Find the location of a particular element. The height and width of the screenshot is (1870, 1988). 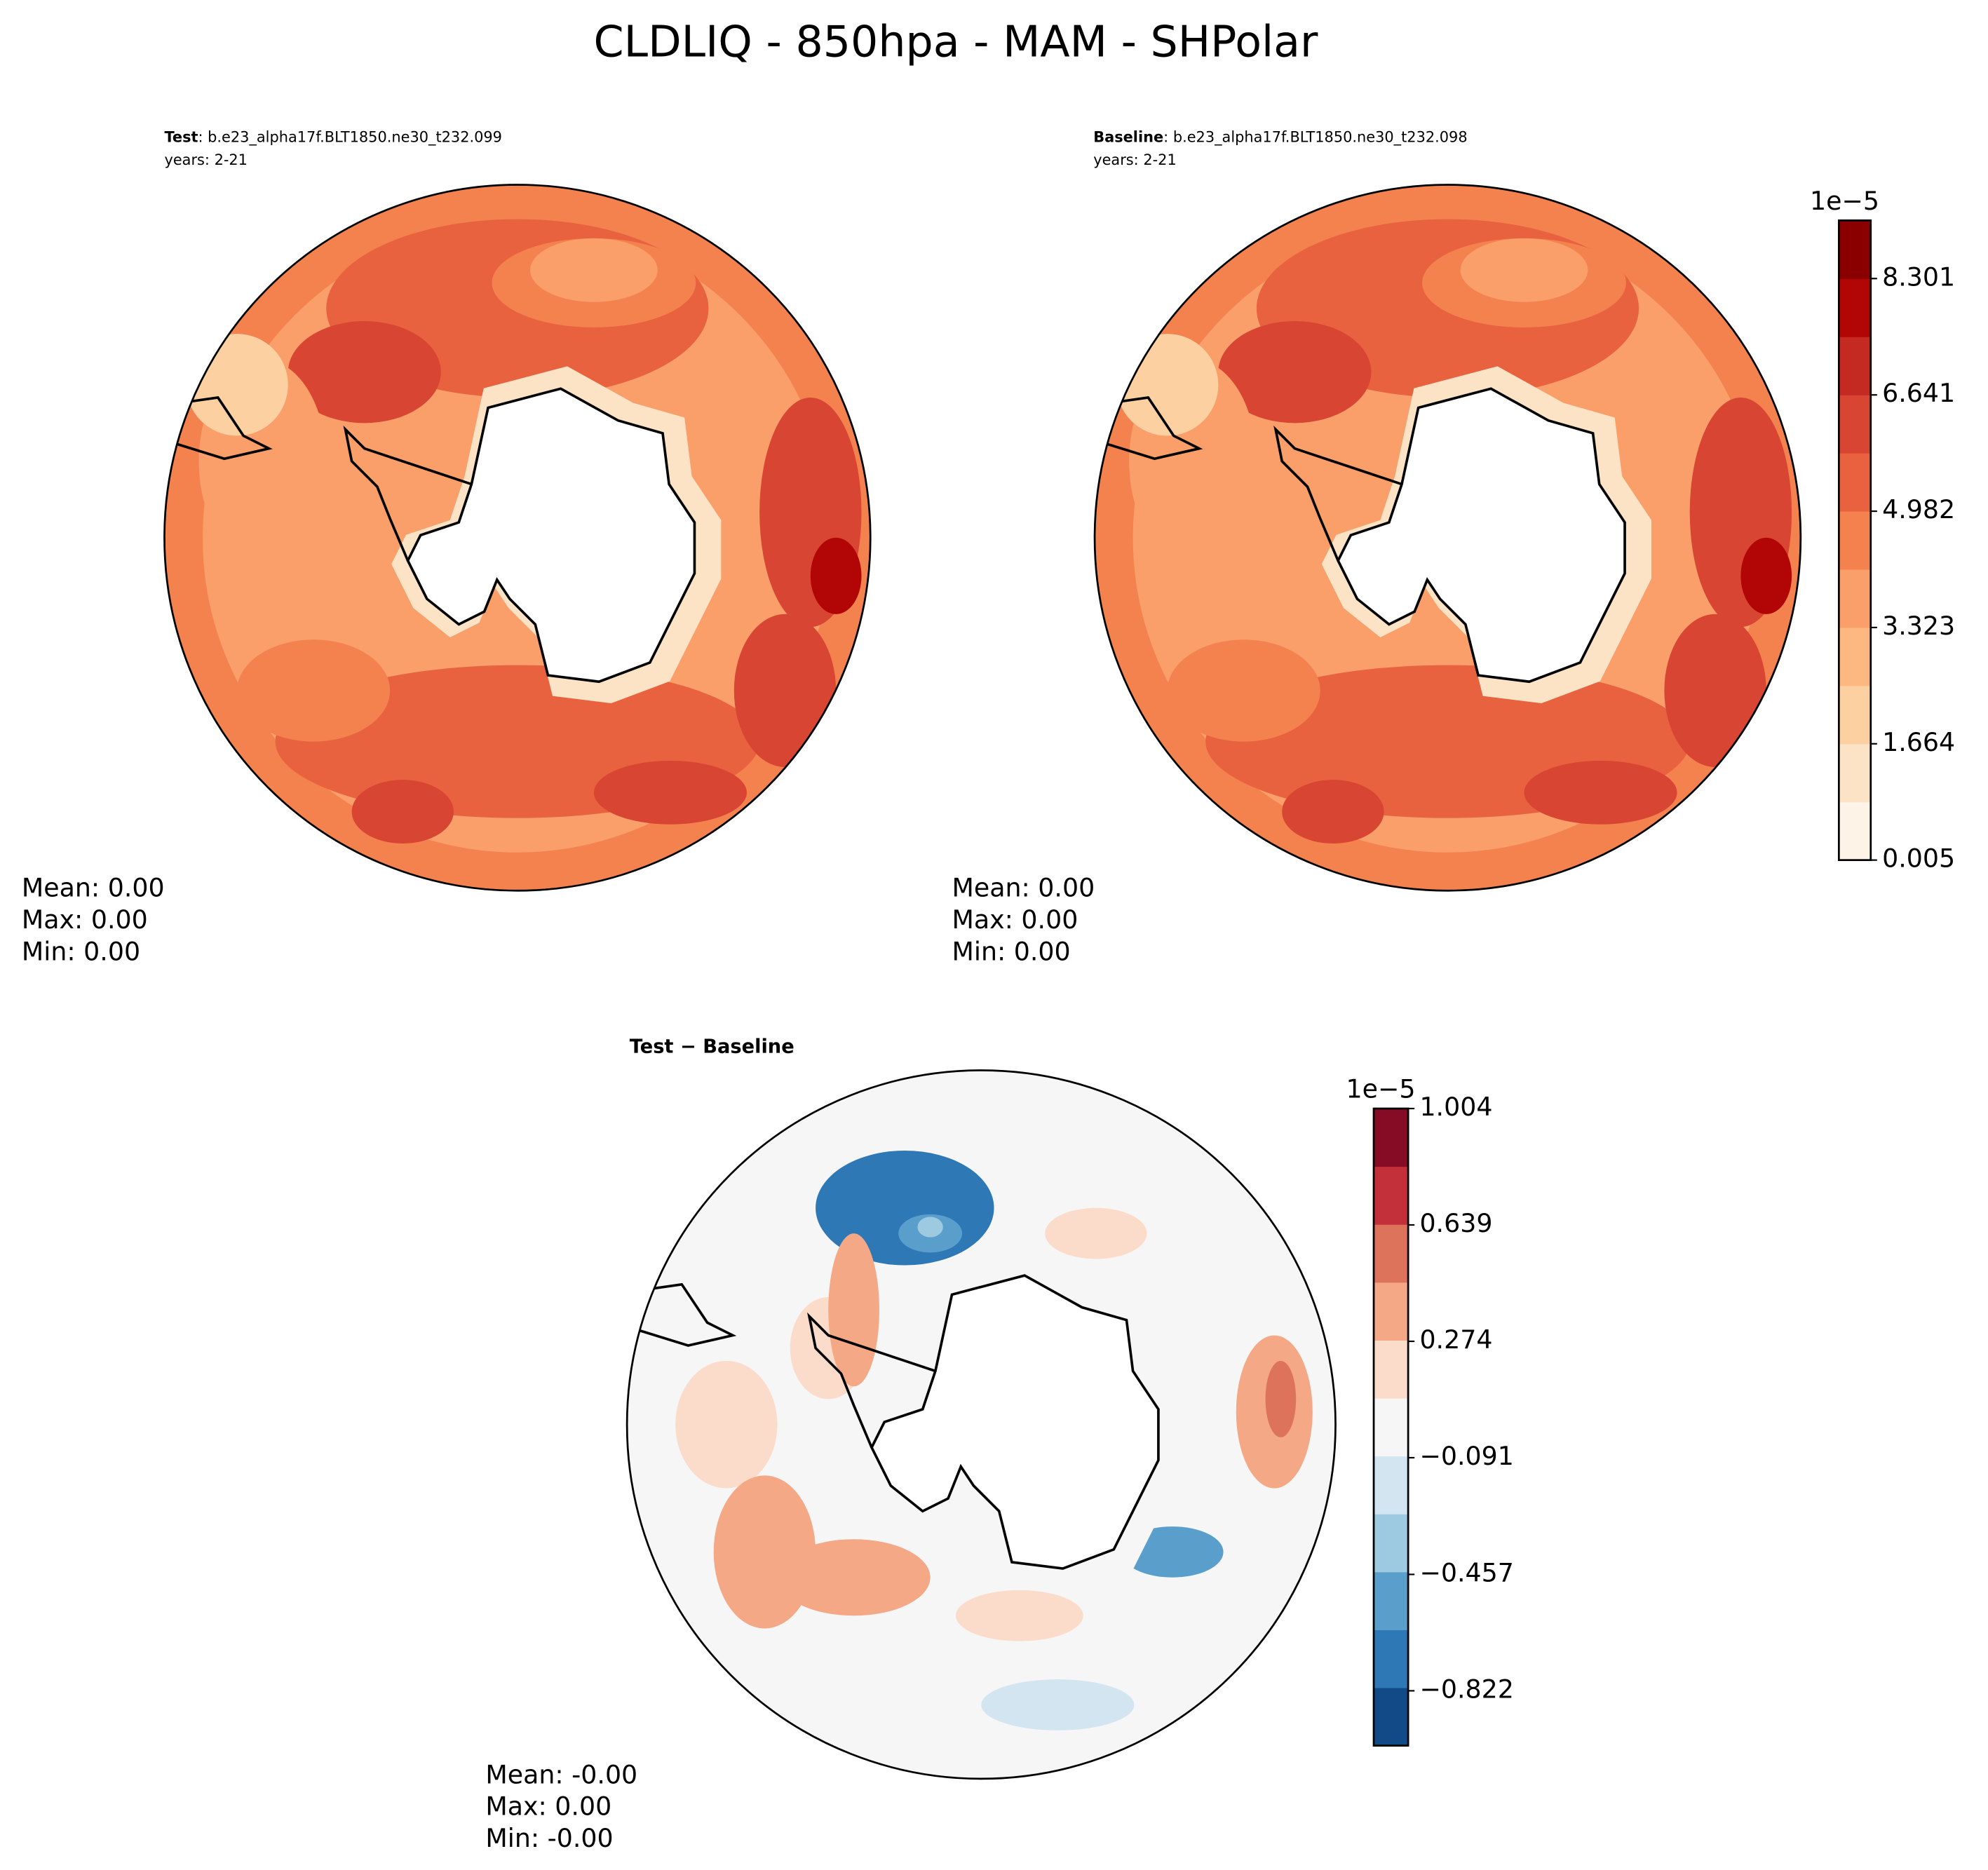

colorbar-tick-label: 3.323 is located at coordinates (1919, 626).